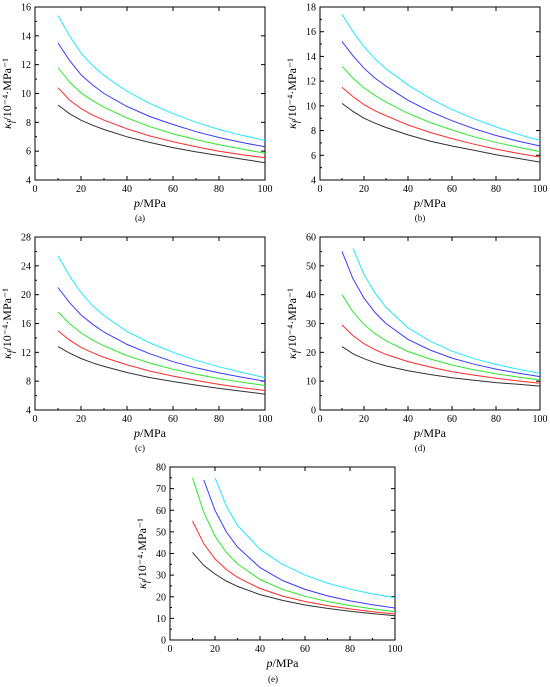 The width and height of the screenshot is (550, 687). Describe the element at coordinates (163, 641) in the screenshot. I see `y-tick-label: 0` at that location.